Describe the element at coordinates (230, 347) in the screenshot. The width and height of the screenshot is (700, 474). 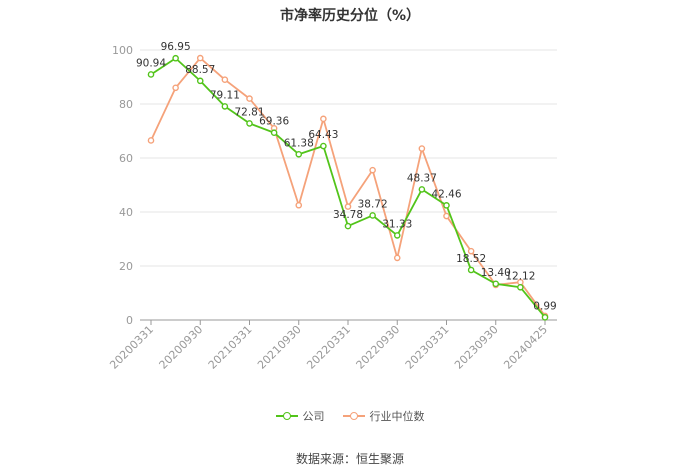
I see `x-tick-label: 20210331` at that location.